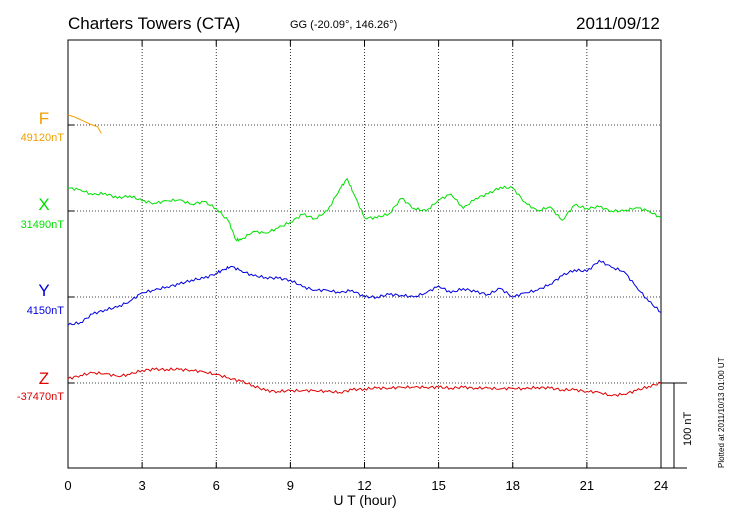 This screenshot has width=730, height=520. I want to click on plotted-note: Plotted at 2011/10/13 01:00 UT, so click(721, 412).